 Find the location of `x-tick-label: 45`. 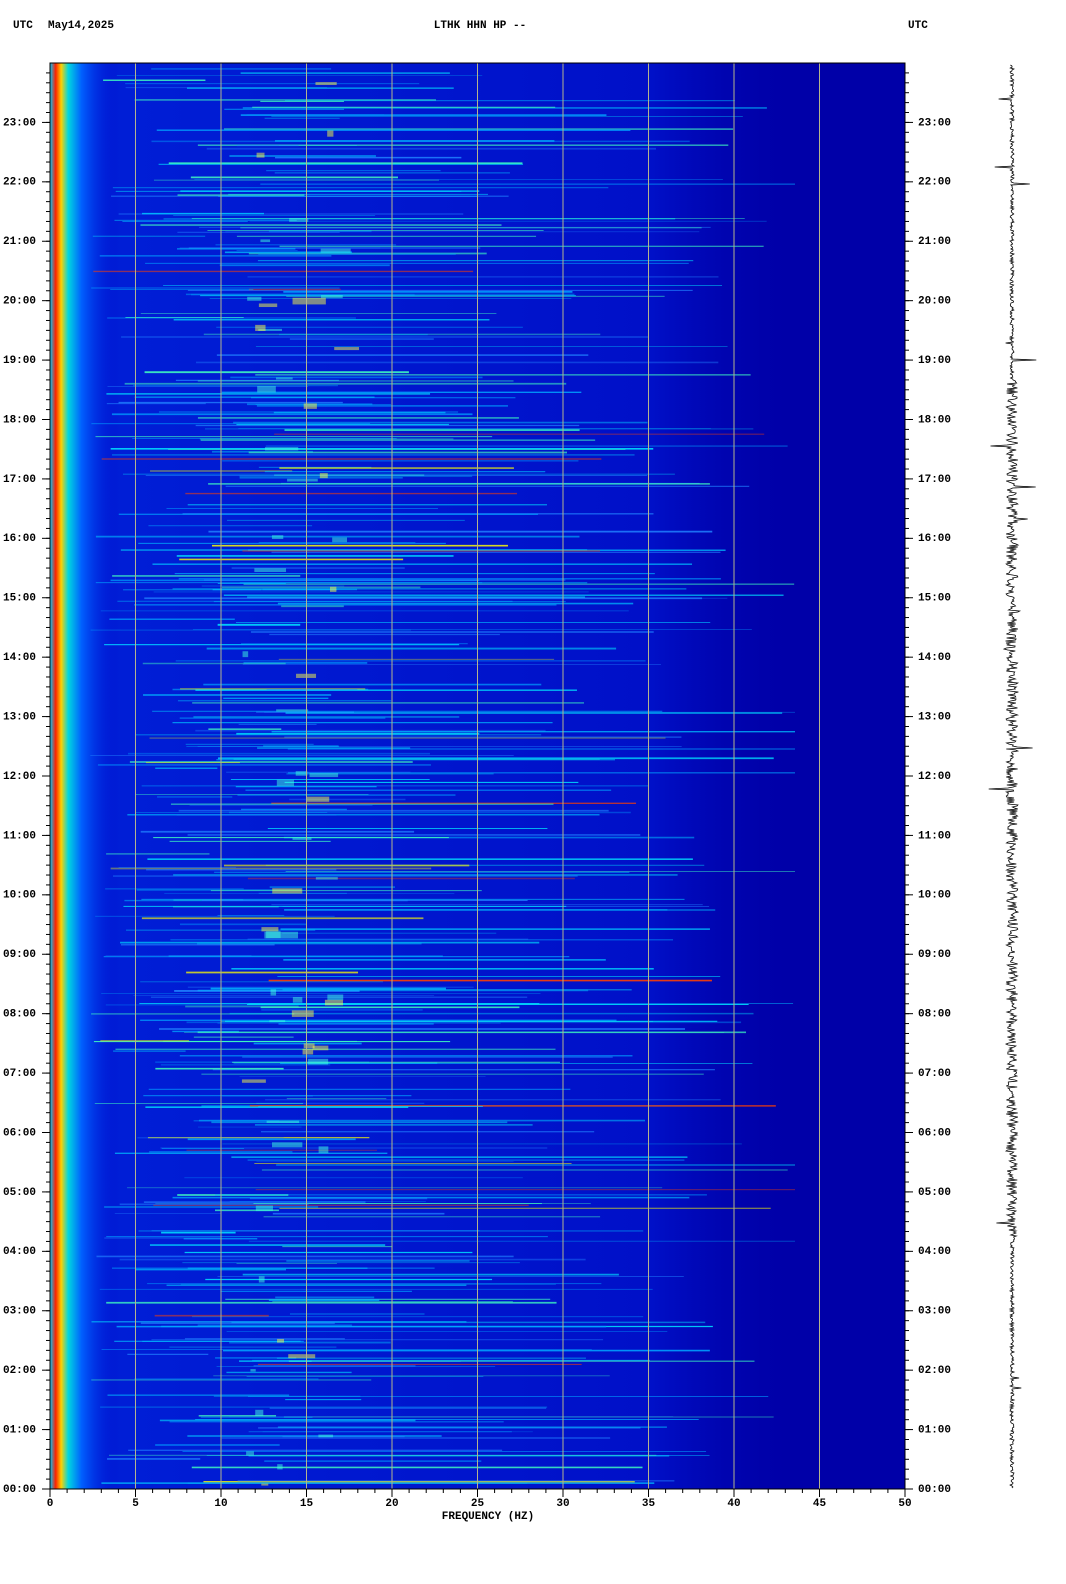

x-tick-label: 45 is located at coordinates (820, 1504).